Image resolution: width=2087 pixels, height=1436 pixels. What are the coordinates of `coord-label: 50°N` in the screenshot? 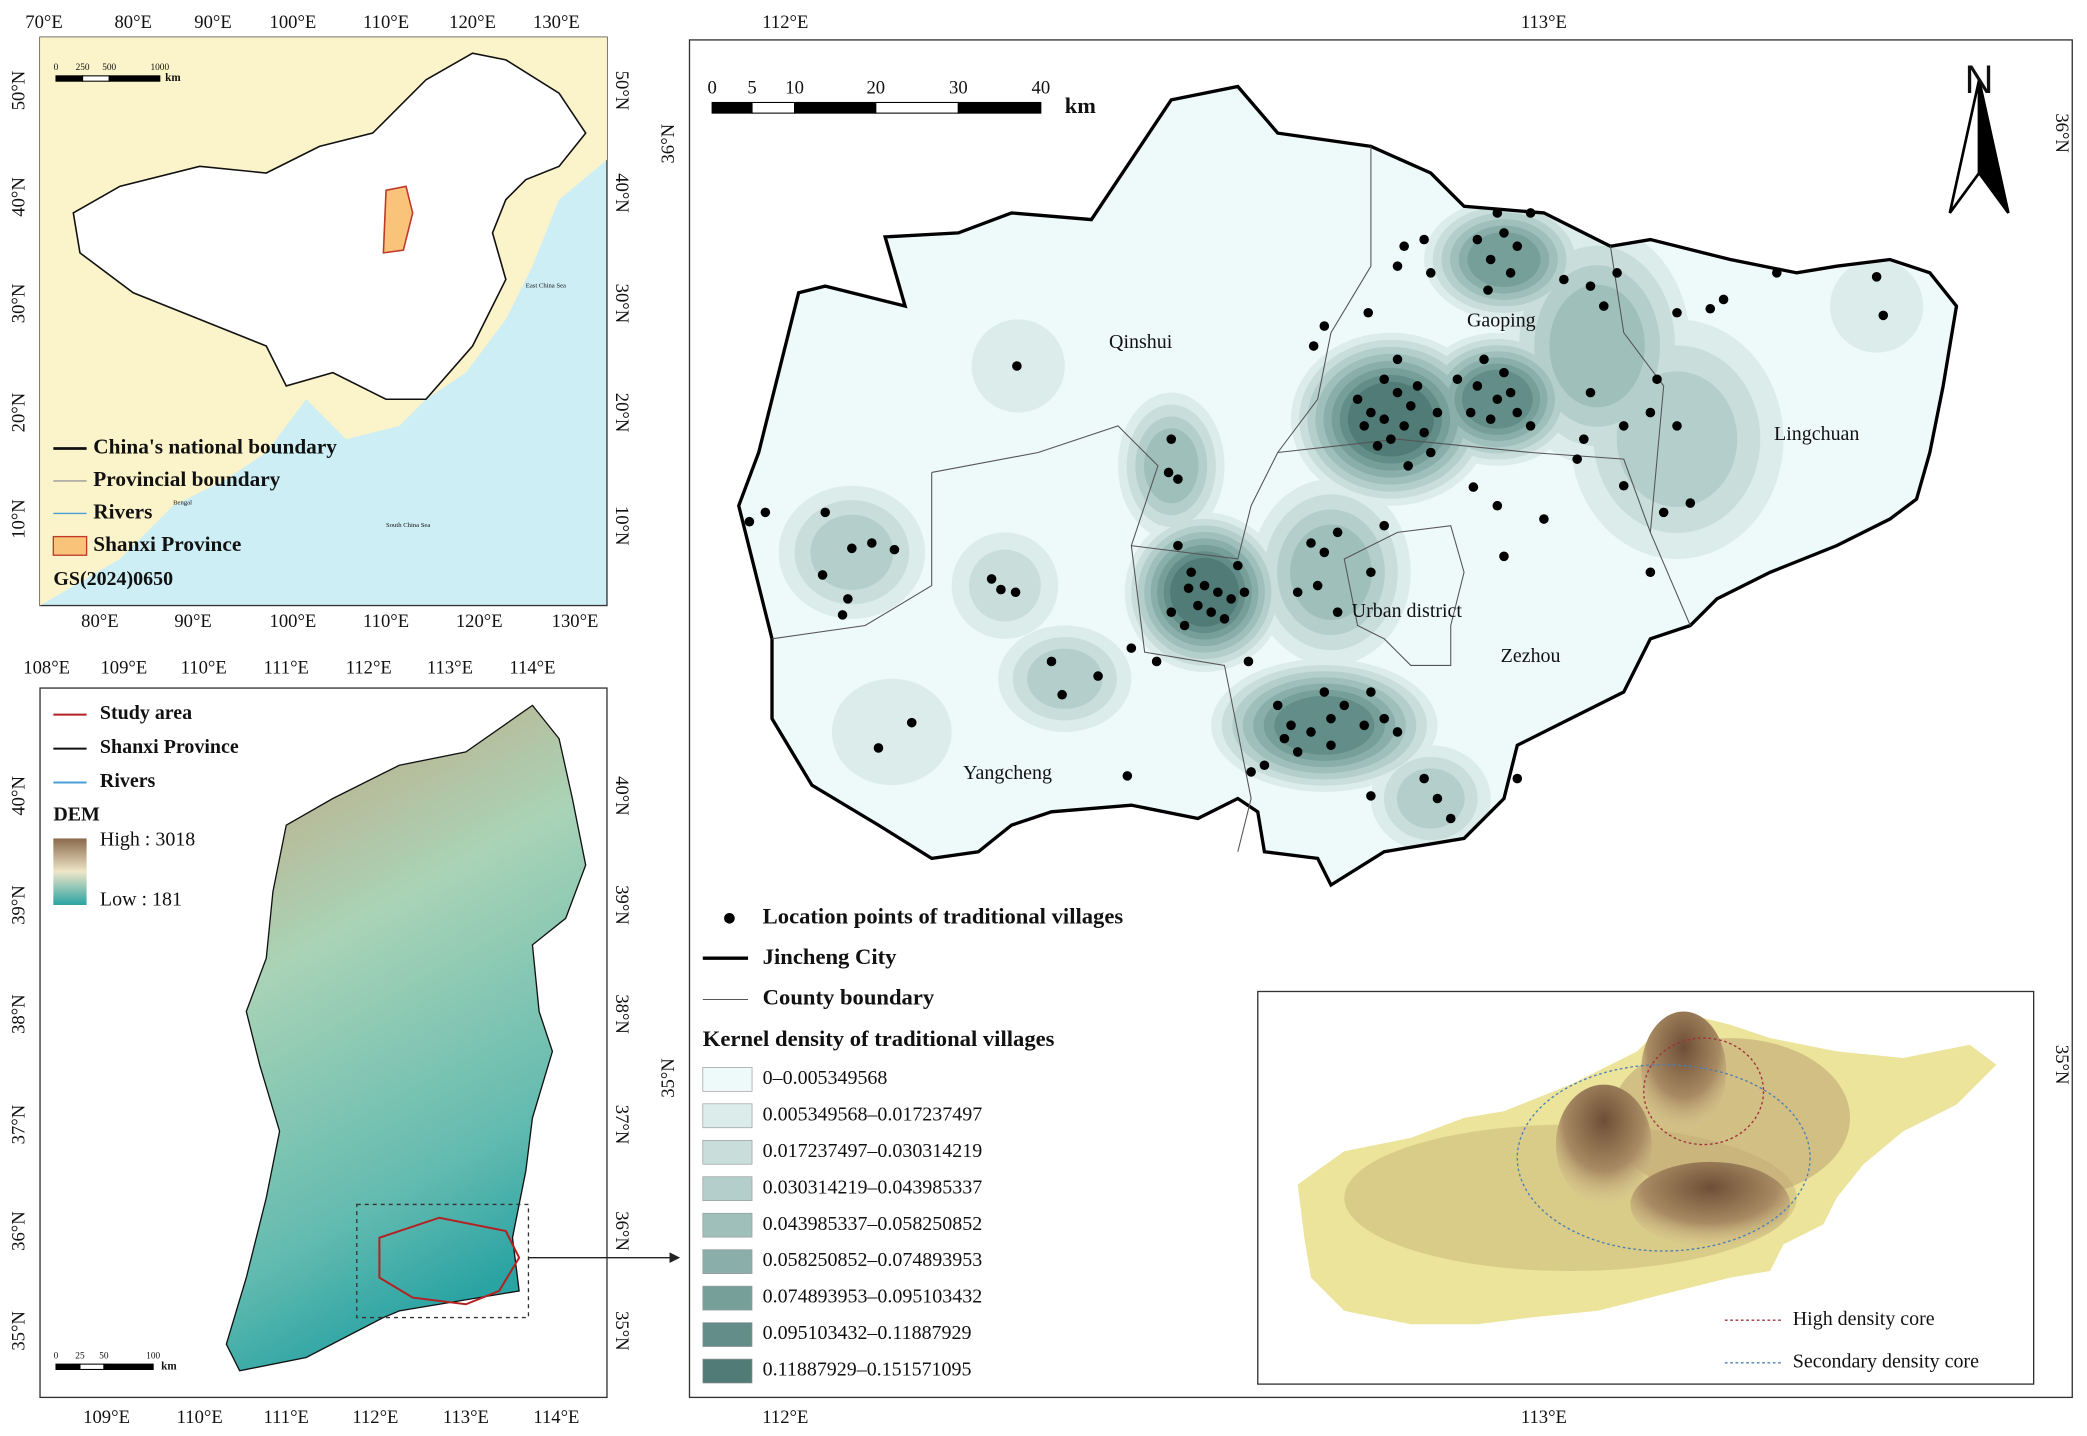 It's located at (621, 91).